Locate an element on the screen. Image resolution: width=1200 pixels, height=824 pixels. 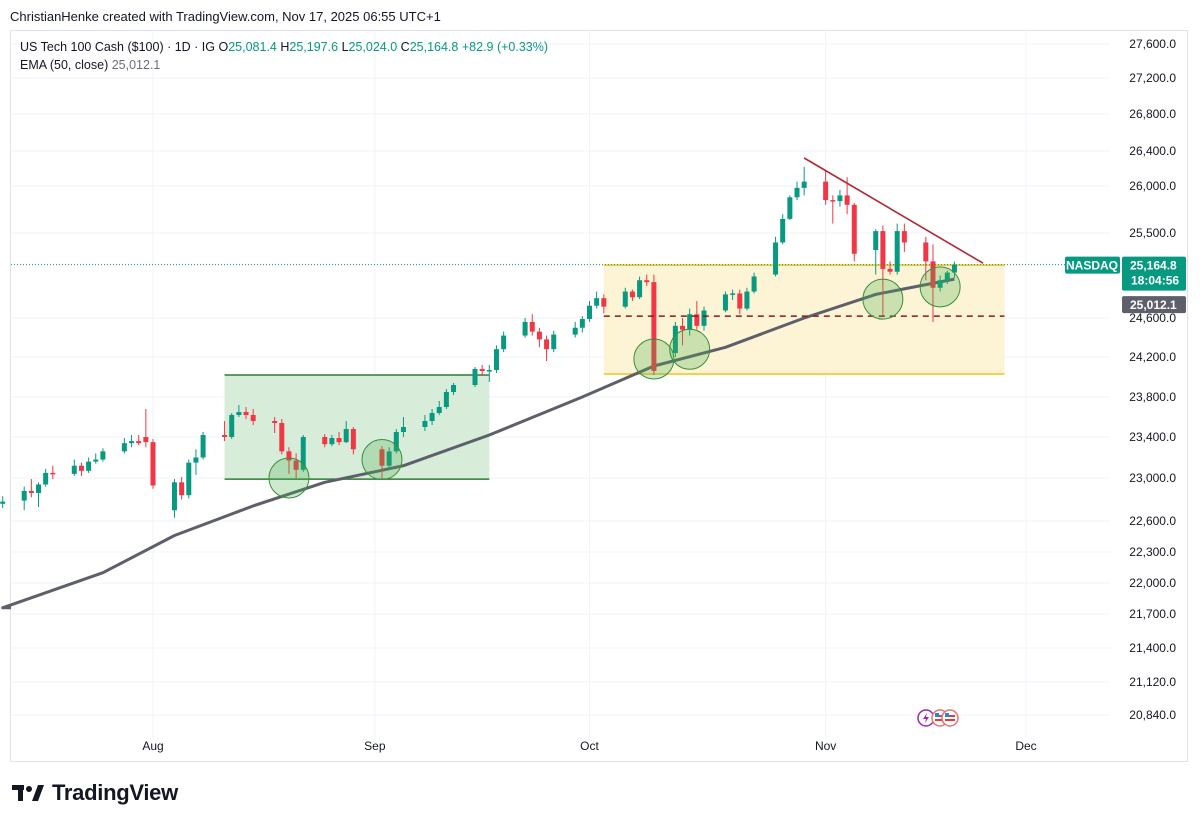
y-tick-label: 23,000.0 is located at coordinates (1152, 478).